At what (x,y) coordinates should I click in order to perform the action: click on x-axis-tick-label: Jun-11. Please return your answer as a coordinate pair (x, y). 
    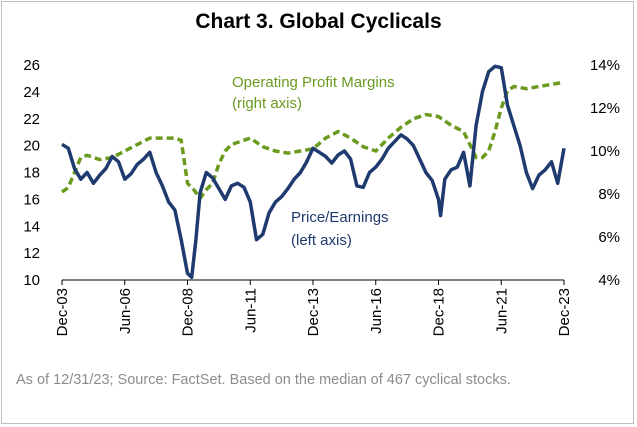
    Looking at the image, I should click on (250, 310).